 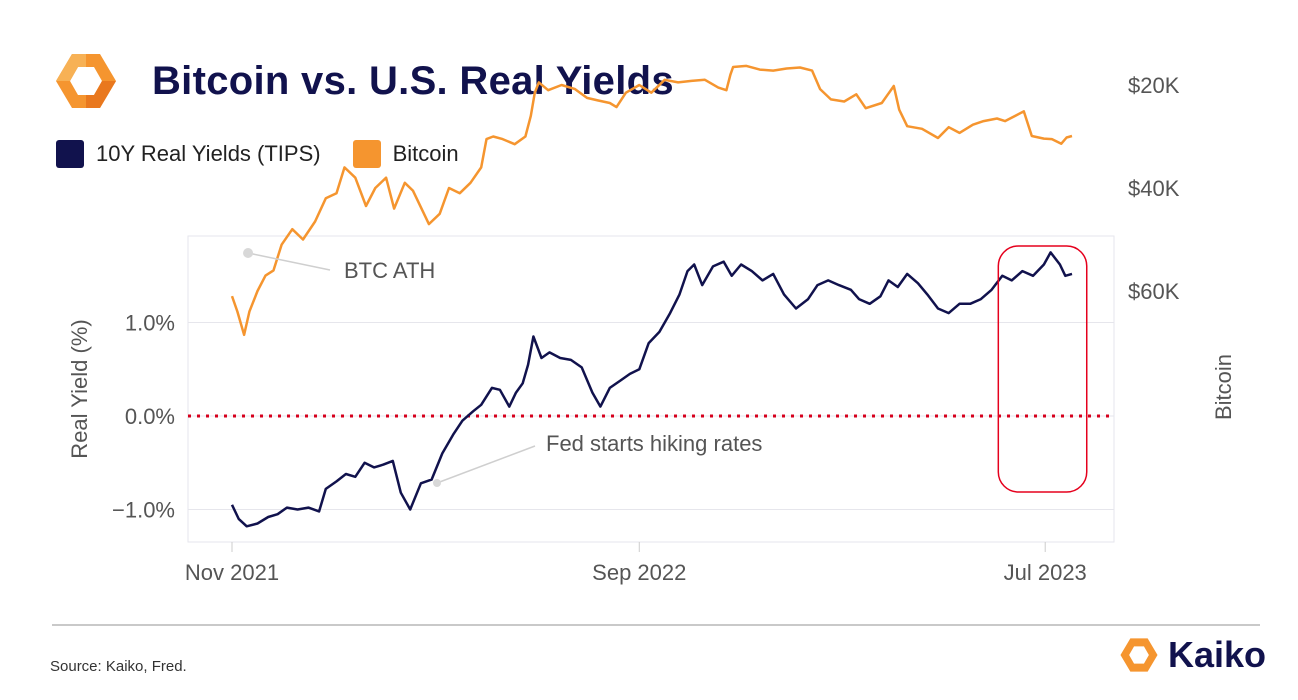 I want to click on x-axis: Nov 2021 Sep 2022 Jul 2023, so click(x=636, y=563).